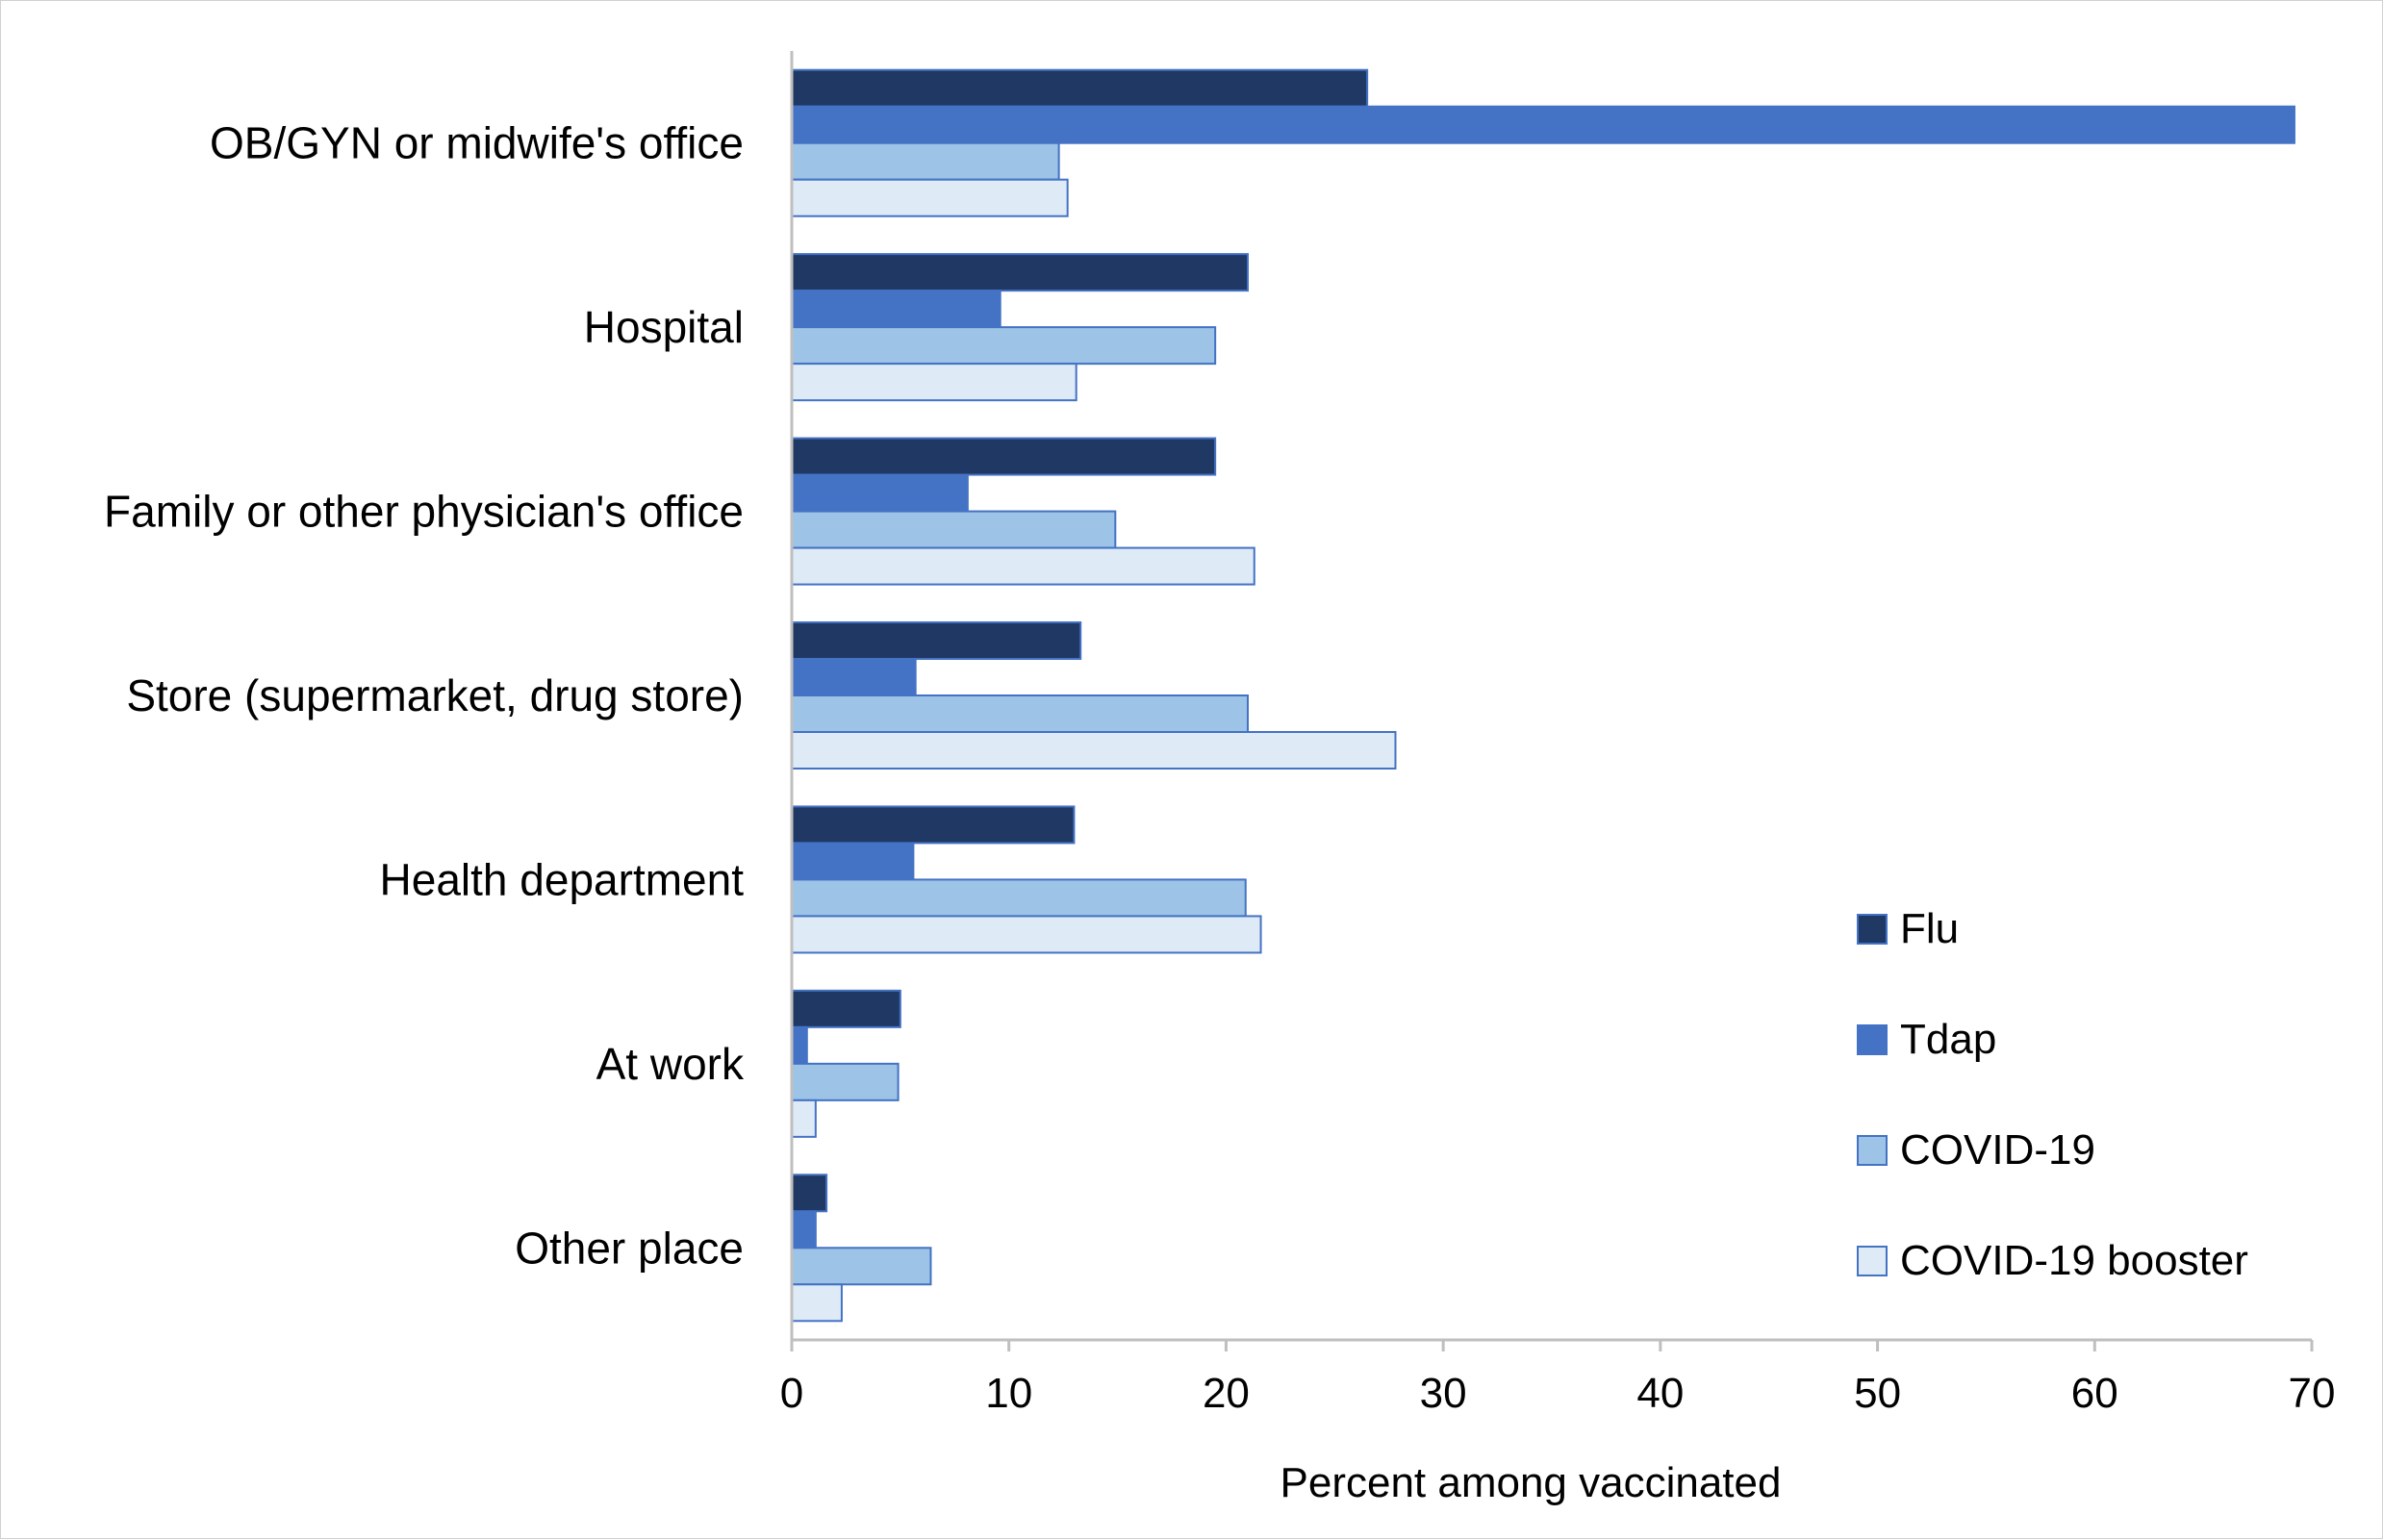  Describe the element at coordinates (853, 861) in the screenshot. I see `bar-tdap-health-department` at that location.